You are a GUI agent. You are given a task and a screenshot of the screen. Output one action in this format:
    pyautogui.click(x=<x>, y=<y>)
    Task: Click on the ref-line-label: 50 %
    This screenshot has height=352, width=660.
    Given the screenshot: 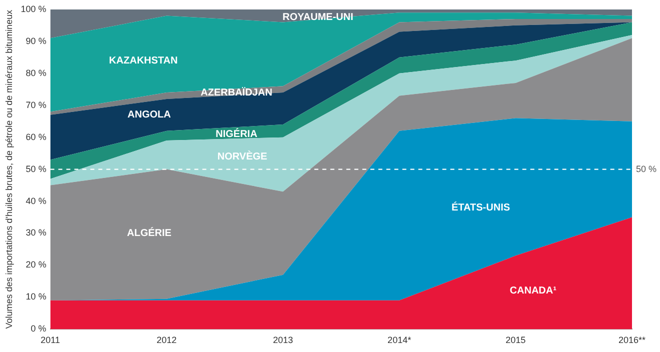 What is the action you would take?
    pyautogui.click(x=646, y=169)
    